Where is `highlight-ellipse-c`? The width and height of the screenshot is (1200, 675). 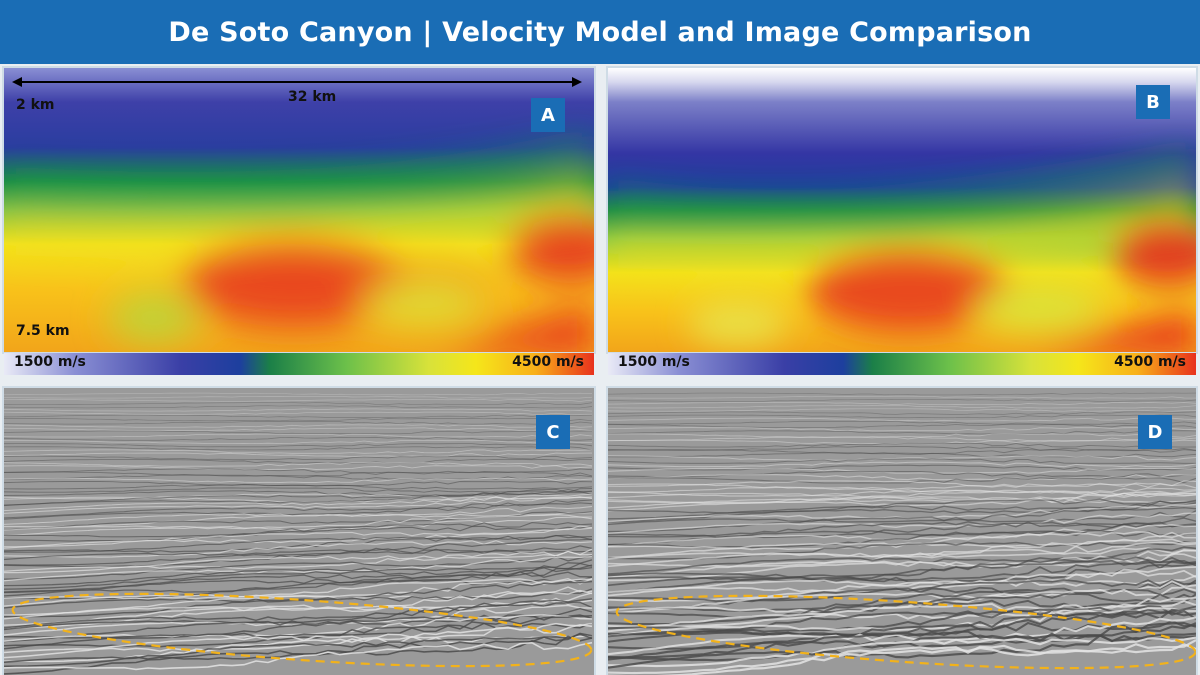
highlight-ellipse-c is located at coordinates (302, 630).